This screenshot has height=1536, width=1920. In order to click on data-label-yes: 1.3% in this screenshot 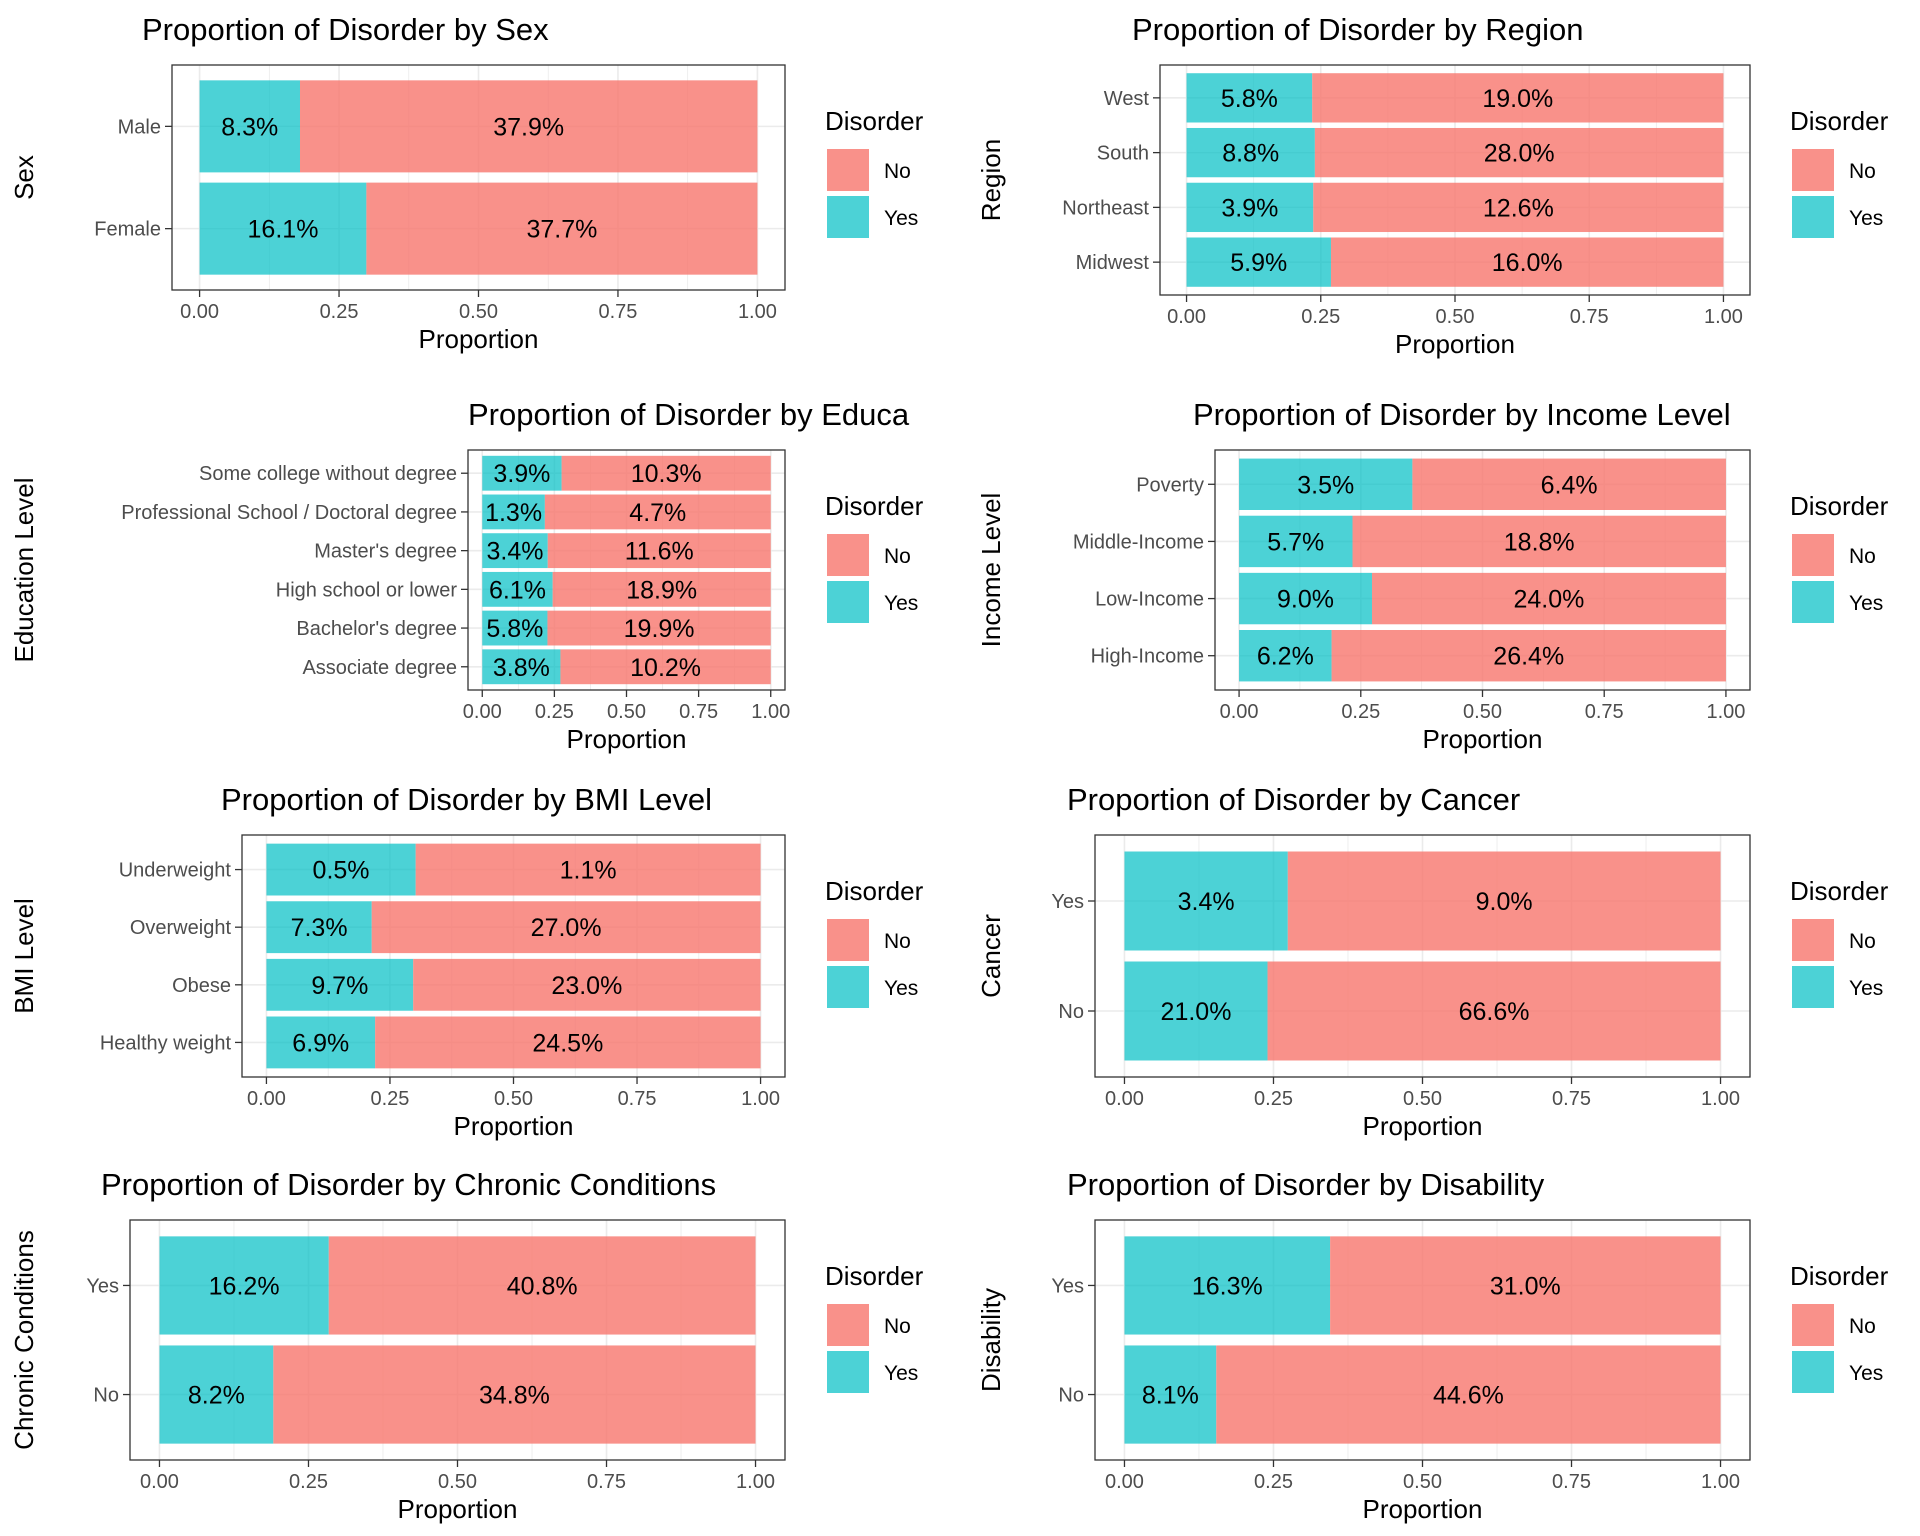, I will do `click(513, 513)`.